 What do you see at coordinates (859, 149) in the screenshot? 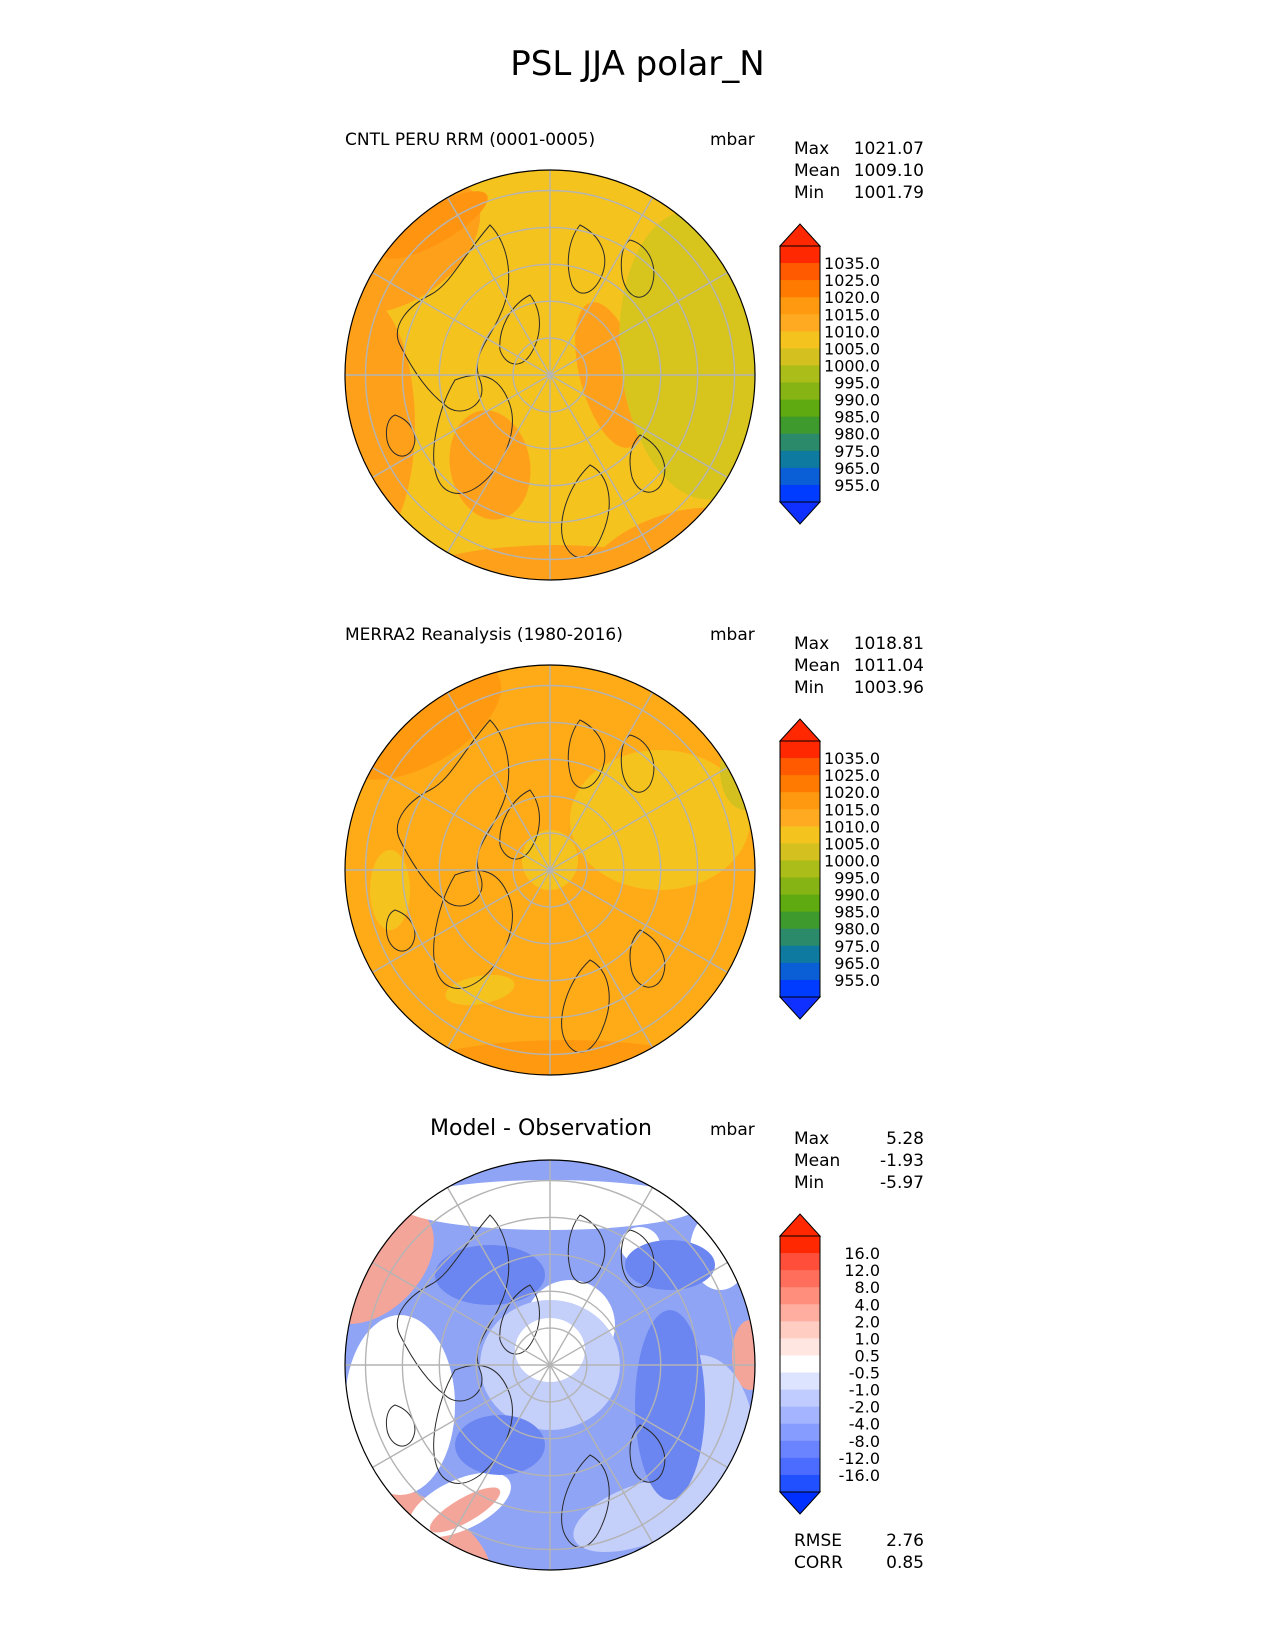
I see `stat-max: Max 1021.07` at bounding box center [859, 149].